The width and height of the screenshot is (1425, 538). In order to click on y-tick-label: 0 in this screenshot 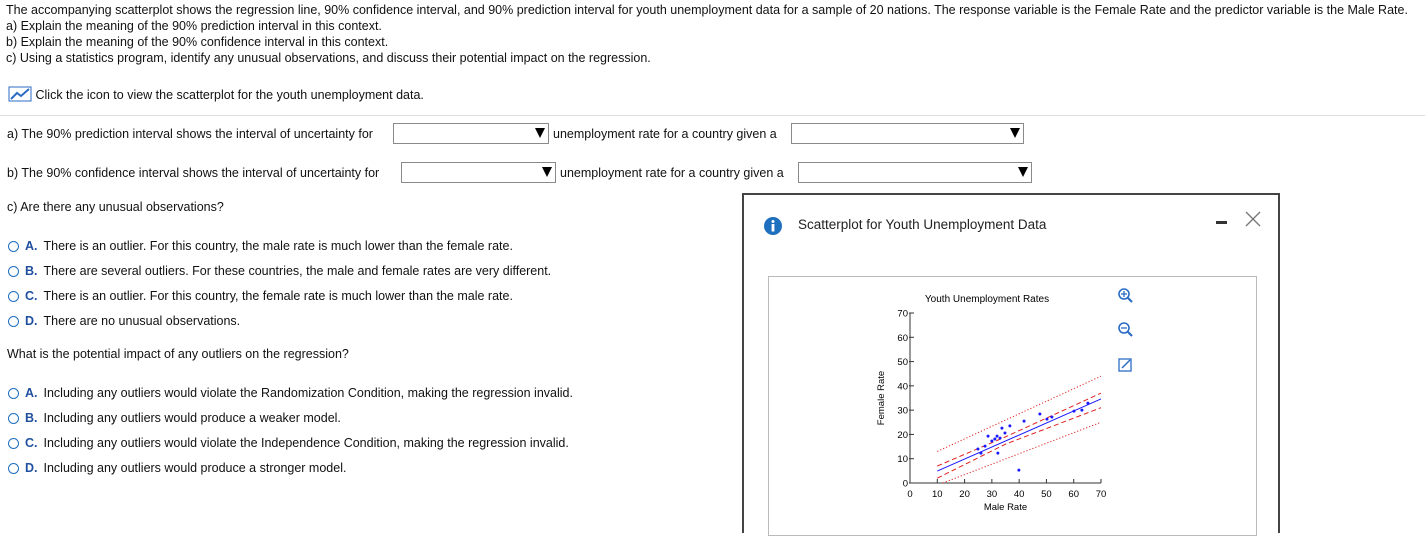, I will do `click(905, 484)`.